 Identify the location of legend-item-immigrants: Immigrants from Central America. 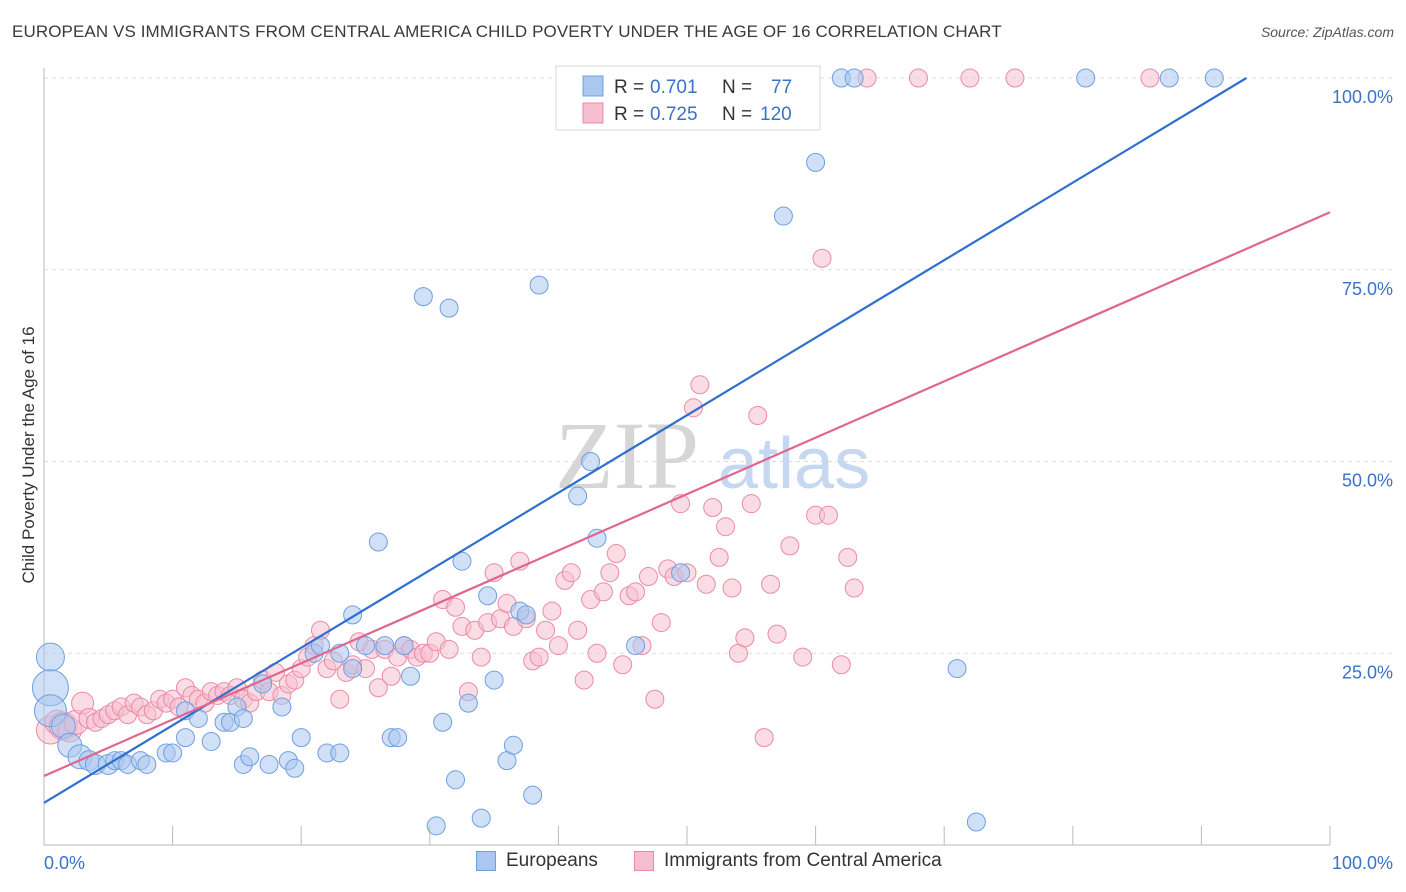
(788, 861).